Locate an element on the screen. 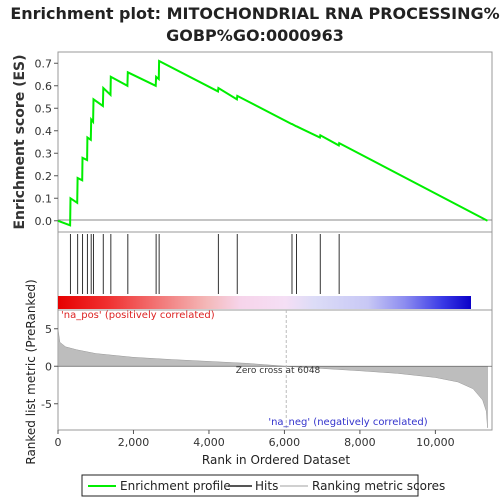 The image size is (500, 500). x-tick-label: 8,000 is located at coordinates (360, 442).